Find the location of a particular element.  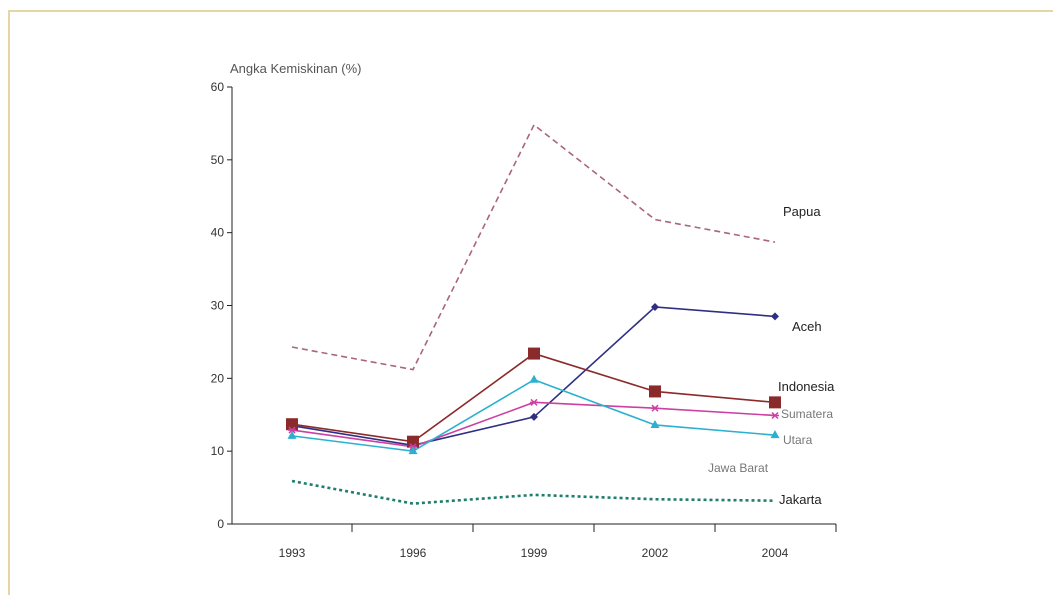

series-label-indonesia: Indonesia is located at coordinates (806, 386).